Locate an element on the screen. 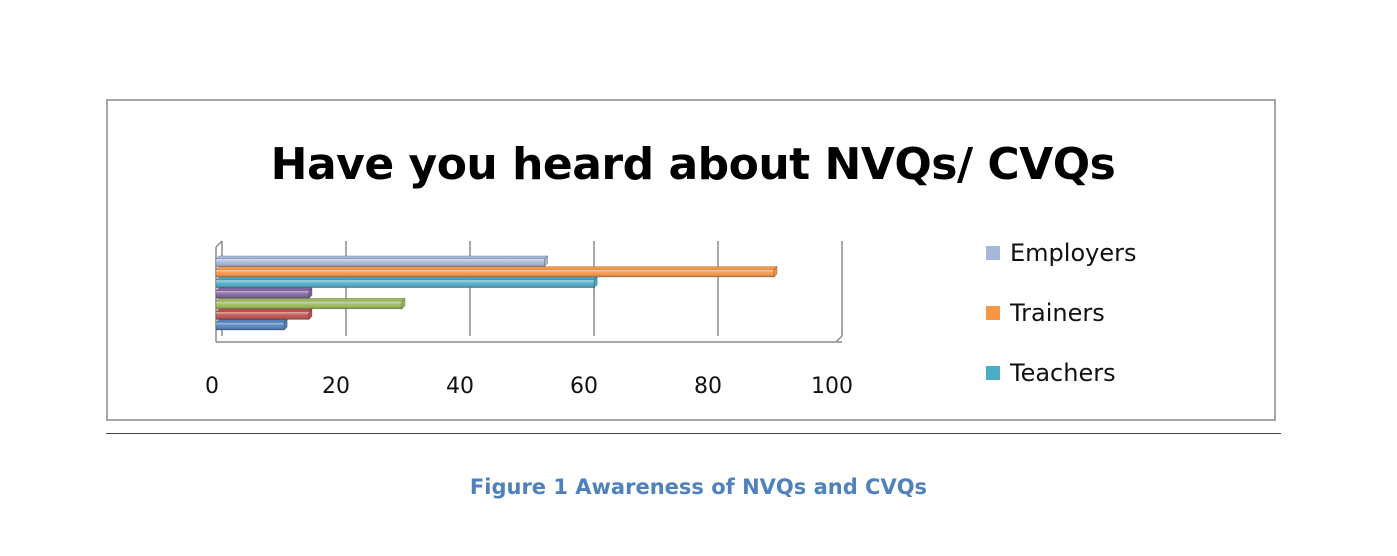 The height and width of the screenshot is (556, 1397). bar-trainers is located at coordinates (496, 271).